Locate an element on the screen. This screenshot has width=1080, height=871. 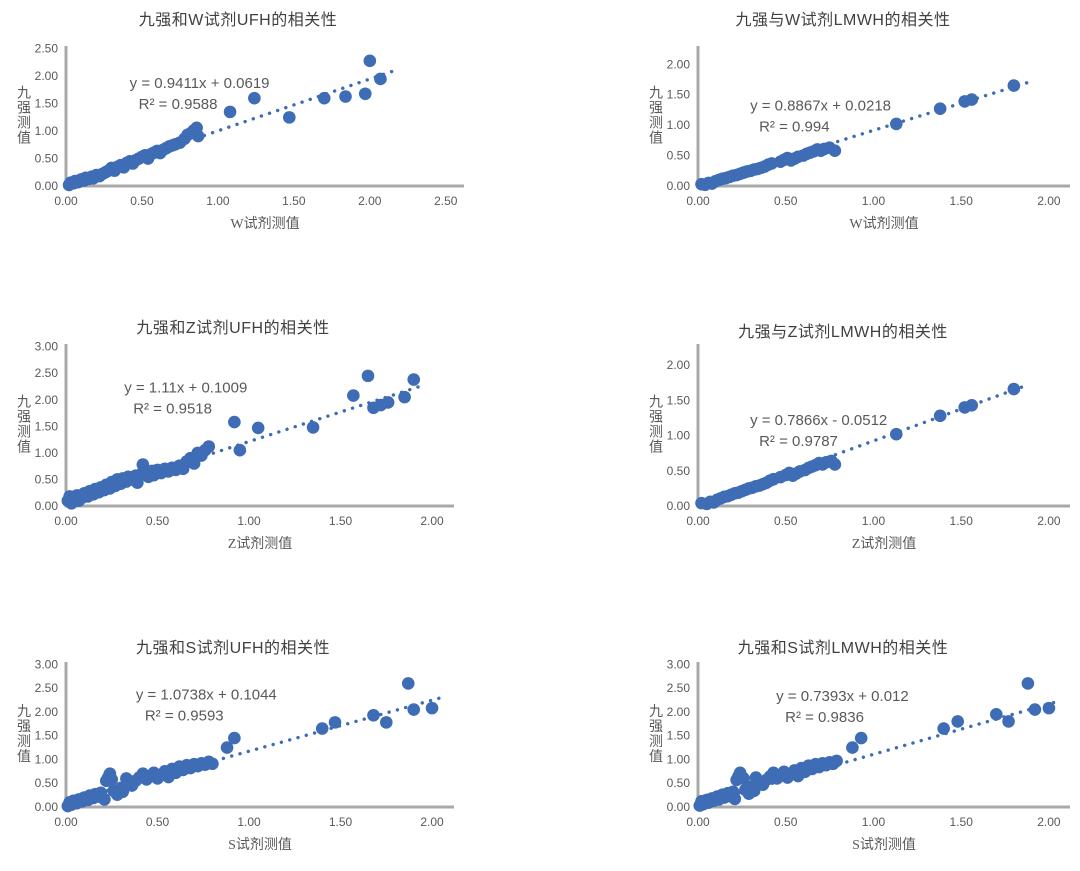
equation-label: y = 0.9411x + 0.0619 is located at coordinates (200, 83).